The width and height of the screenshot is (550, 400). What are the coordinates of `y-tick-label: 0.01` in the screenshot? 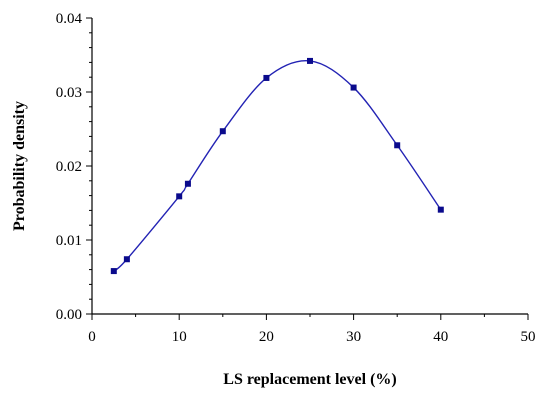 It's located at (69, 241).